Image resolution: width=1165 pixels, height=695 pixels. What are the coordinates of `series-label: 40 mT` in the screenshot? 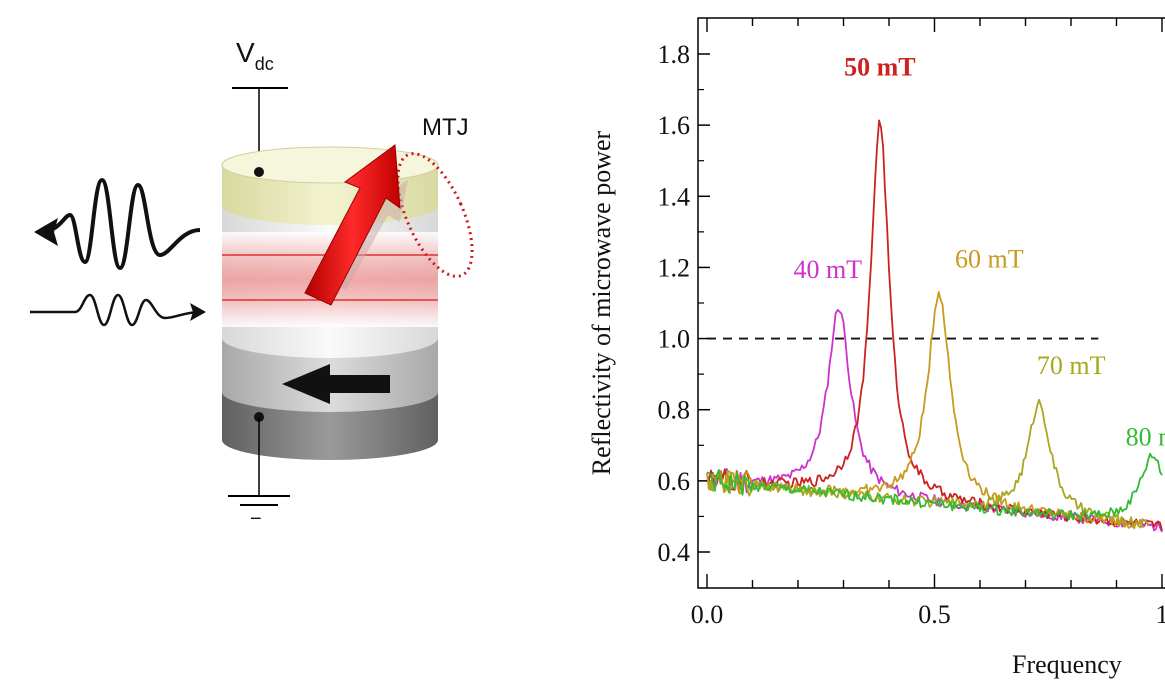 It's located at (827, 269).